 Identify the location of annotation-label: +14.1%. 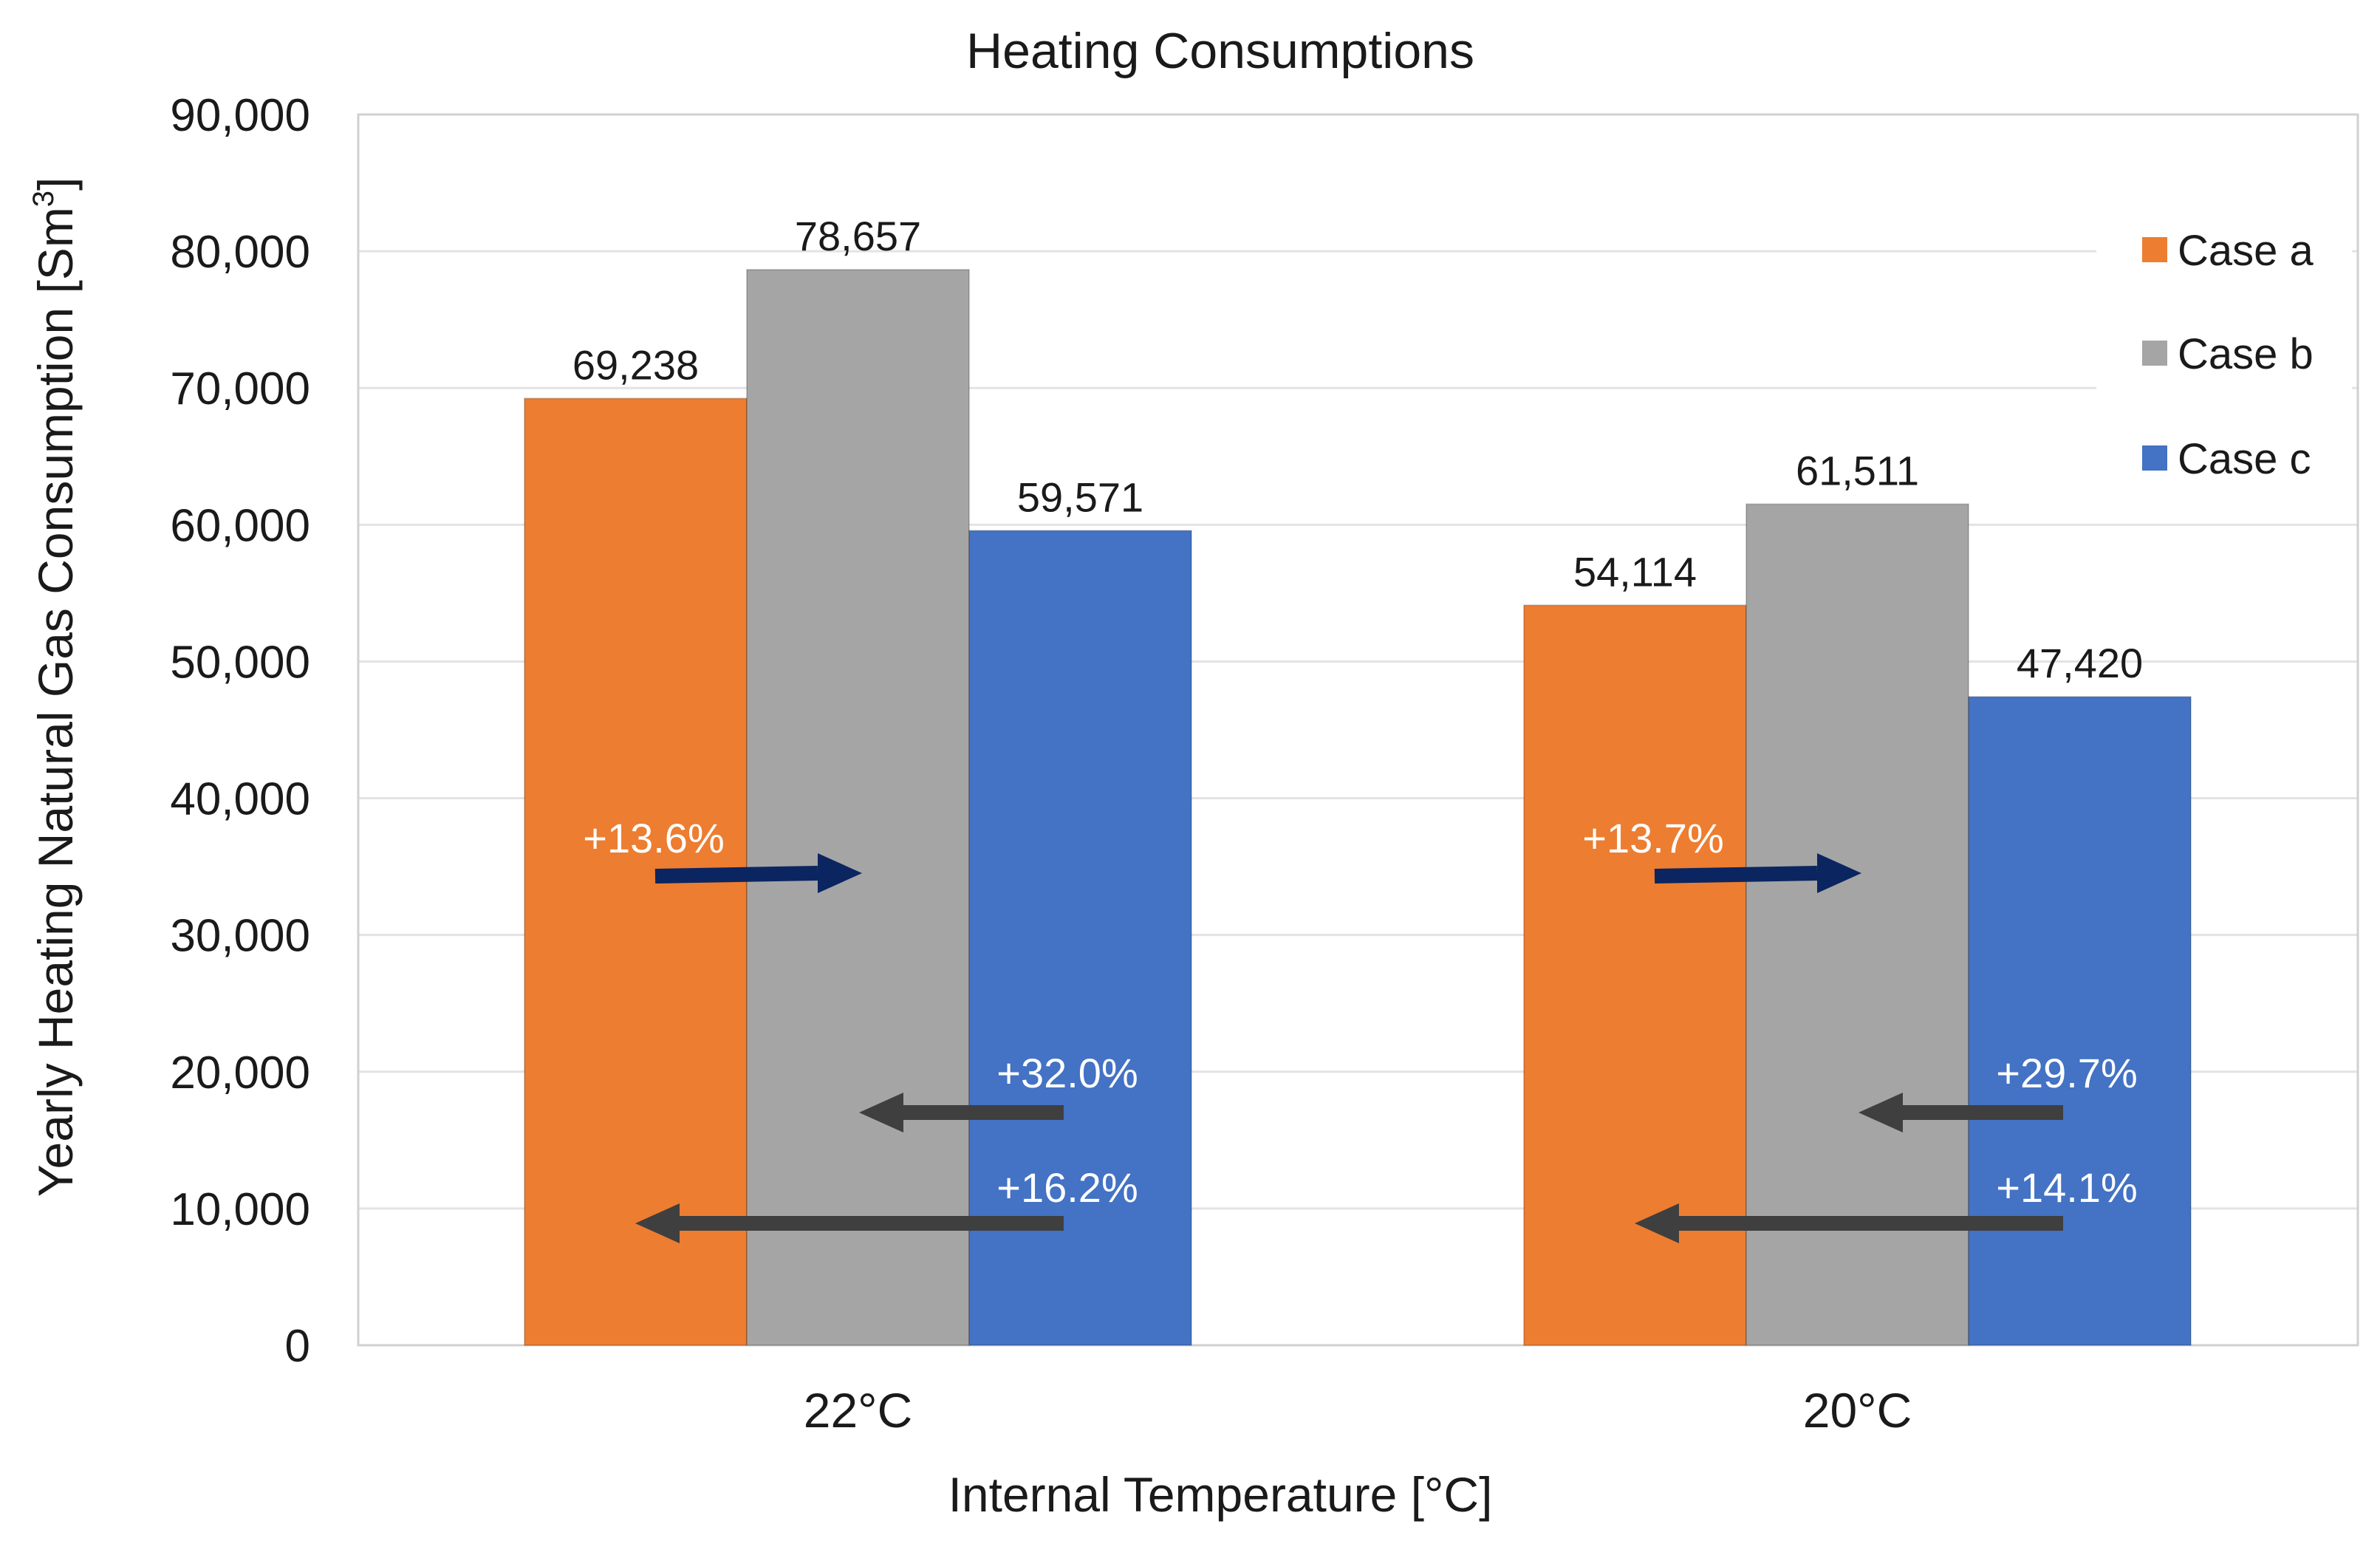
(2067, 1187).